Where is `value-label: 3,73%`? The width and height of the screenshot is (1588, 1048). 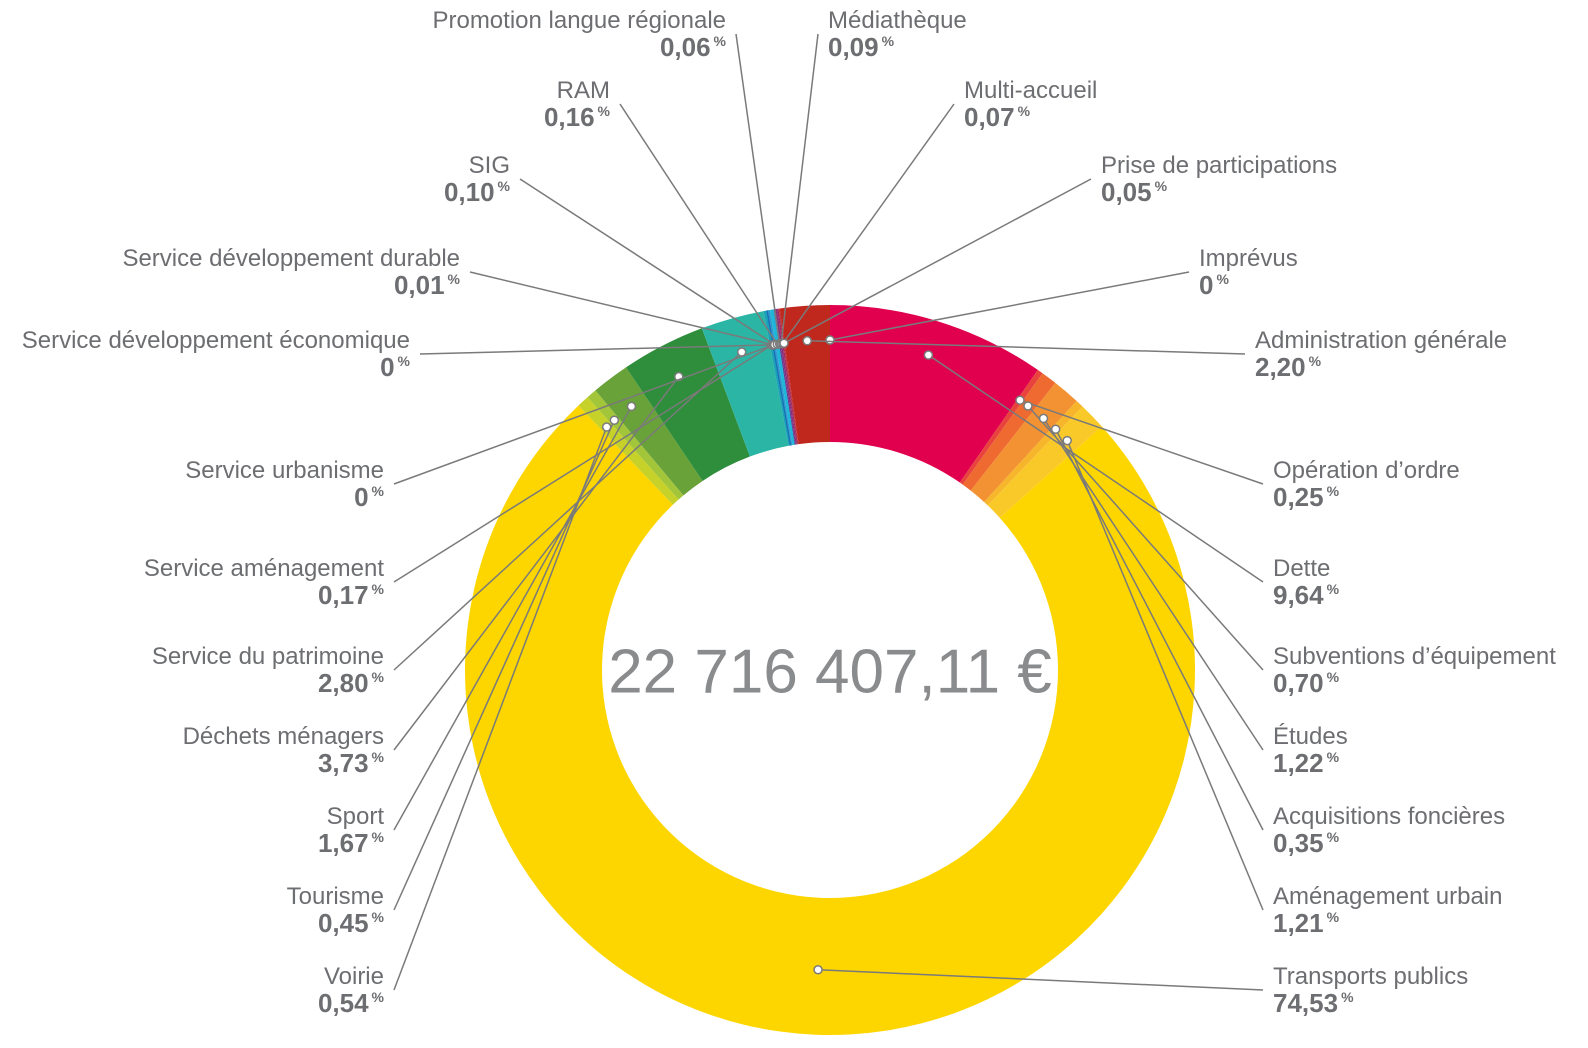 value-label: 3,73% is located at coordinates (351, 763).